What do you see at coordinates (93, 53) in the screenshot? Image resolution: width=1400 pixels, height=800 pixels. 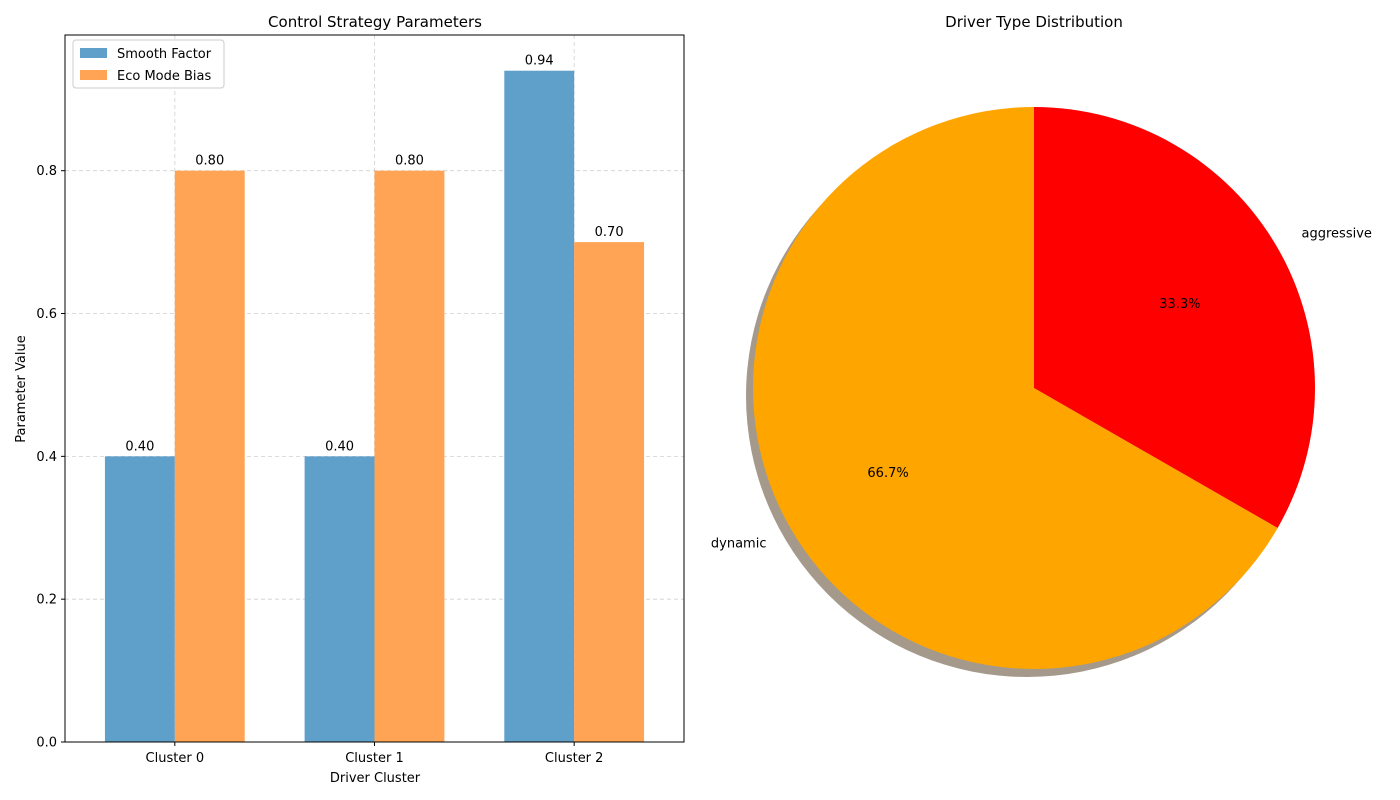 I see `legend-swatch-smooth-factor` at bounding box center [93, 53].